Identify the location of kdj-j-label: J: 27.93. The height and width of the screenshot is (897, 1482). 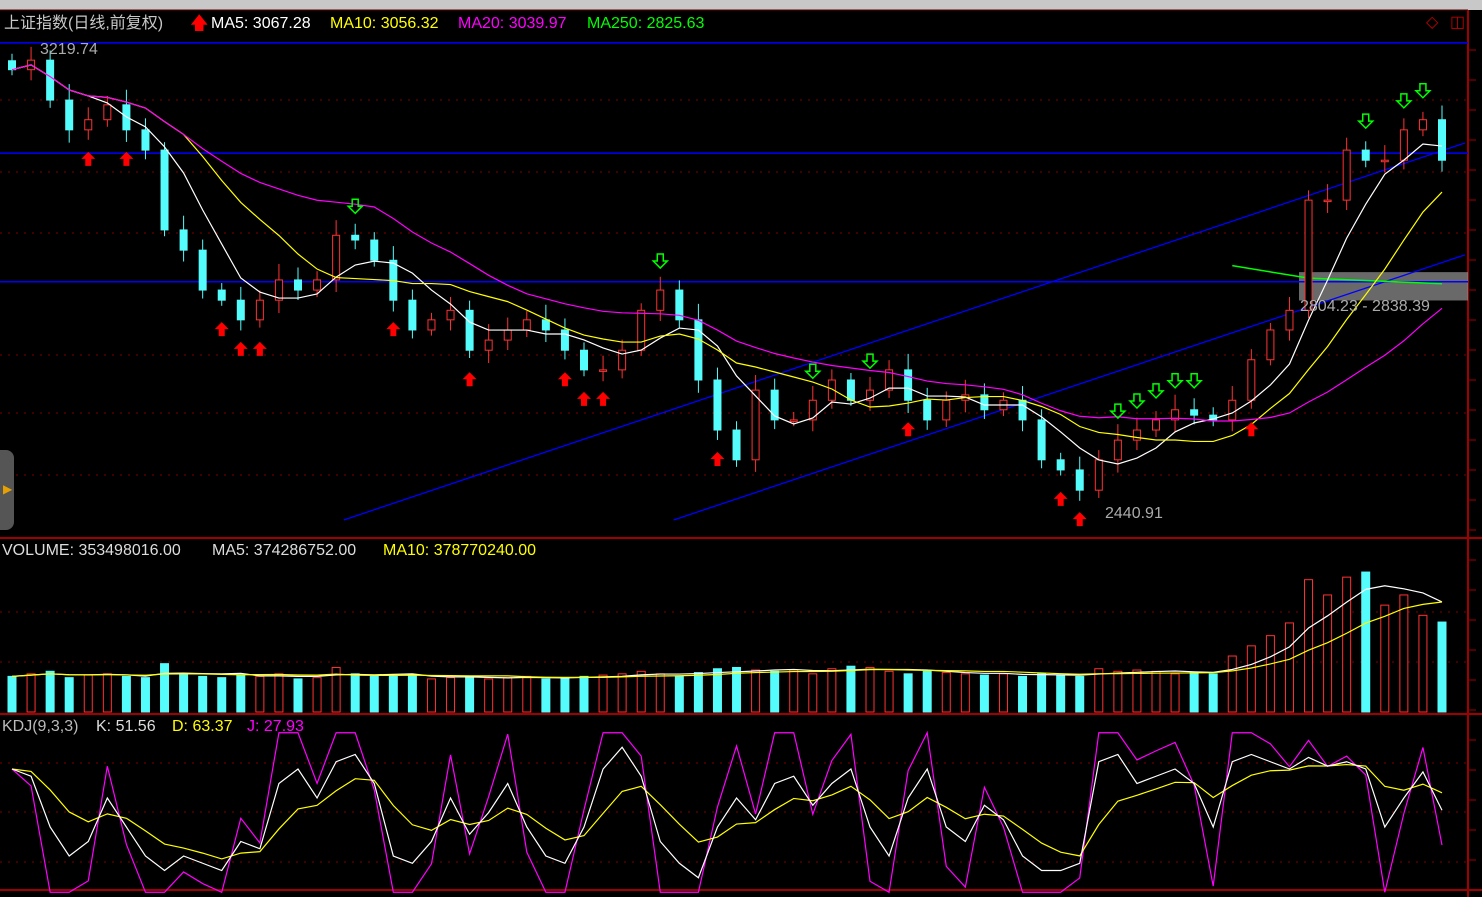
(275, 726).